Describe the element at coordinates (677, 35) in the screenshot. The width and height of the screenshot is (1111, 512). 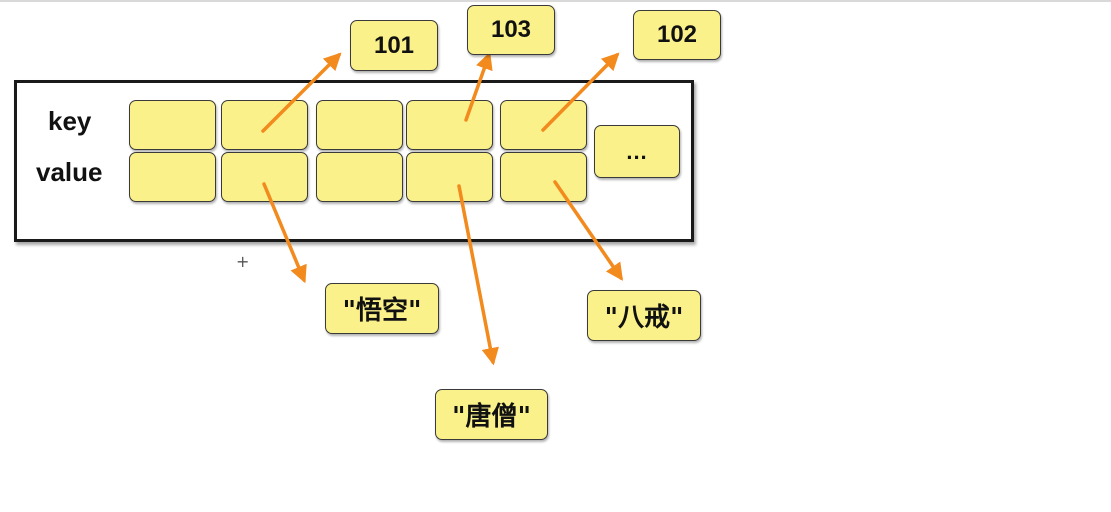
I see `key-box-102: 102` at that location.